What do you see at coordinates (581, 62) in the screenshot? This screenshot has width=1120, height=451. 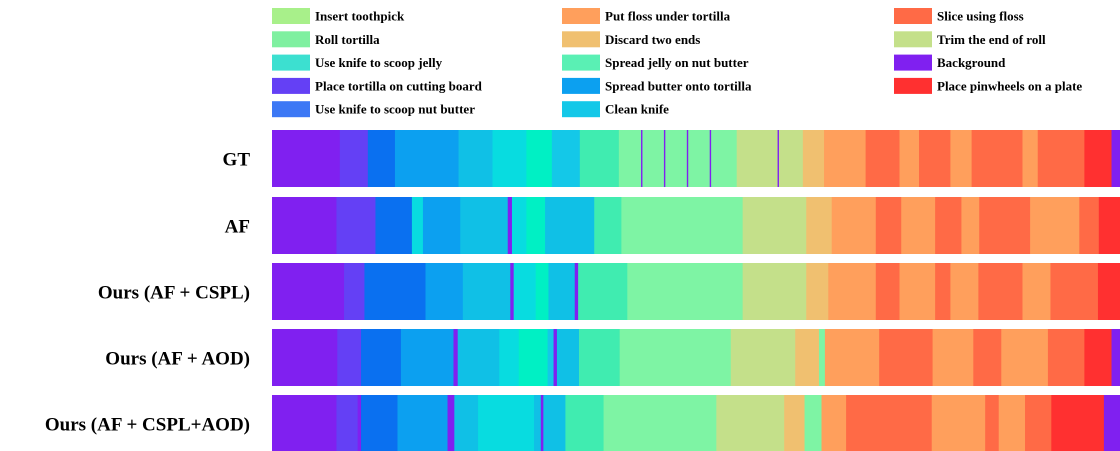 I see `legend-swatch-spread_jelly` at bounding box center [581, 62].